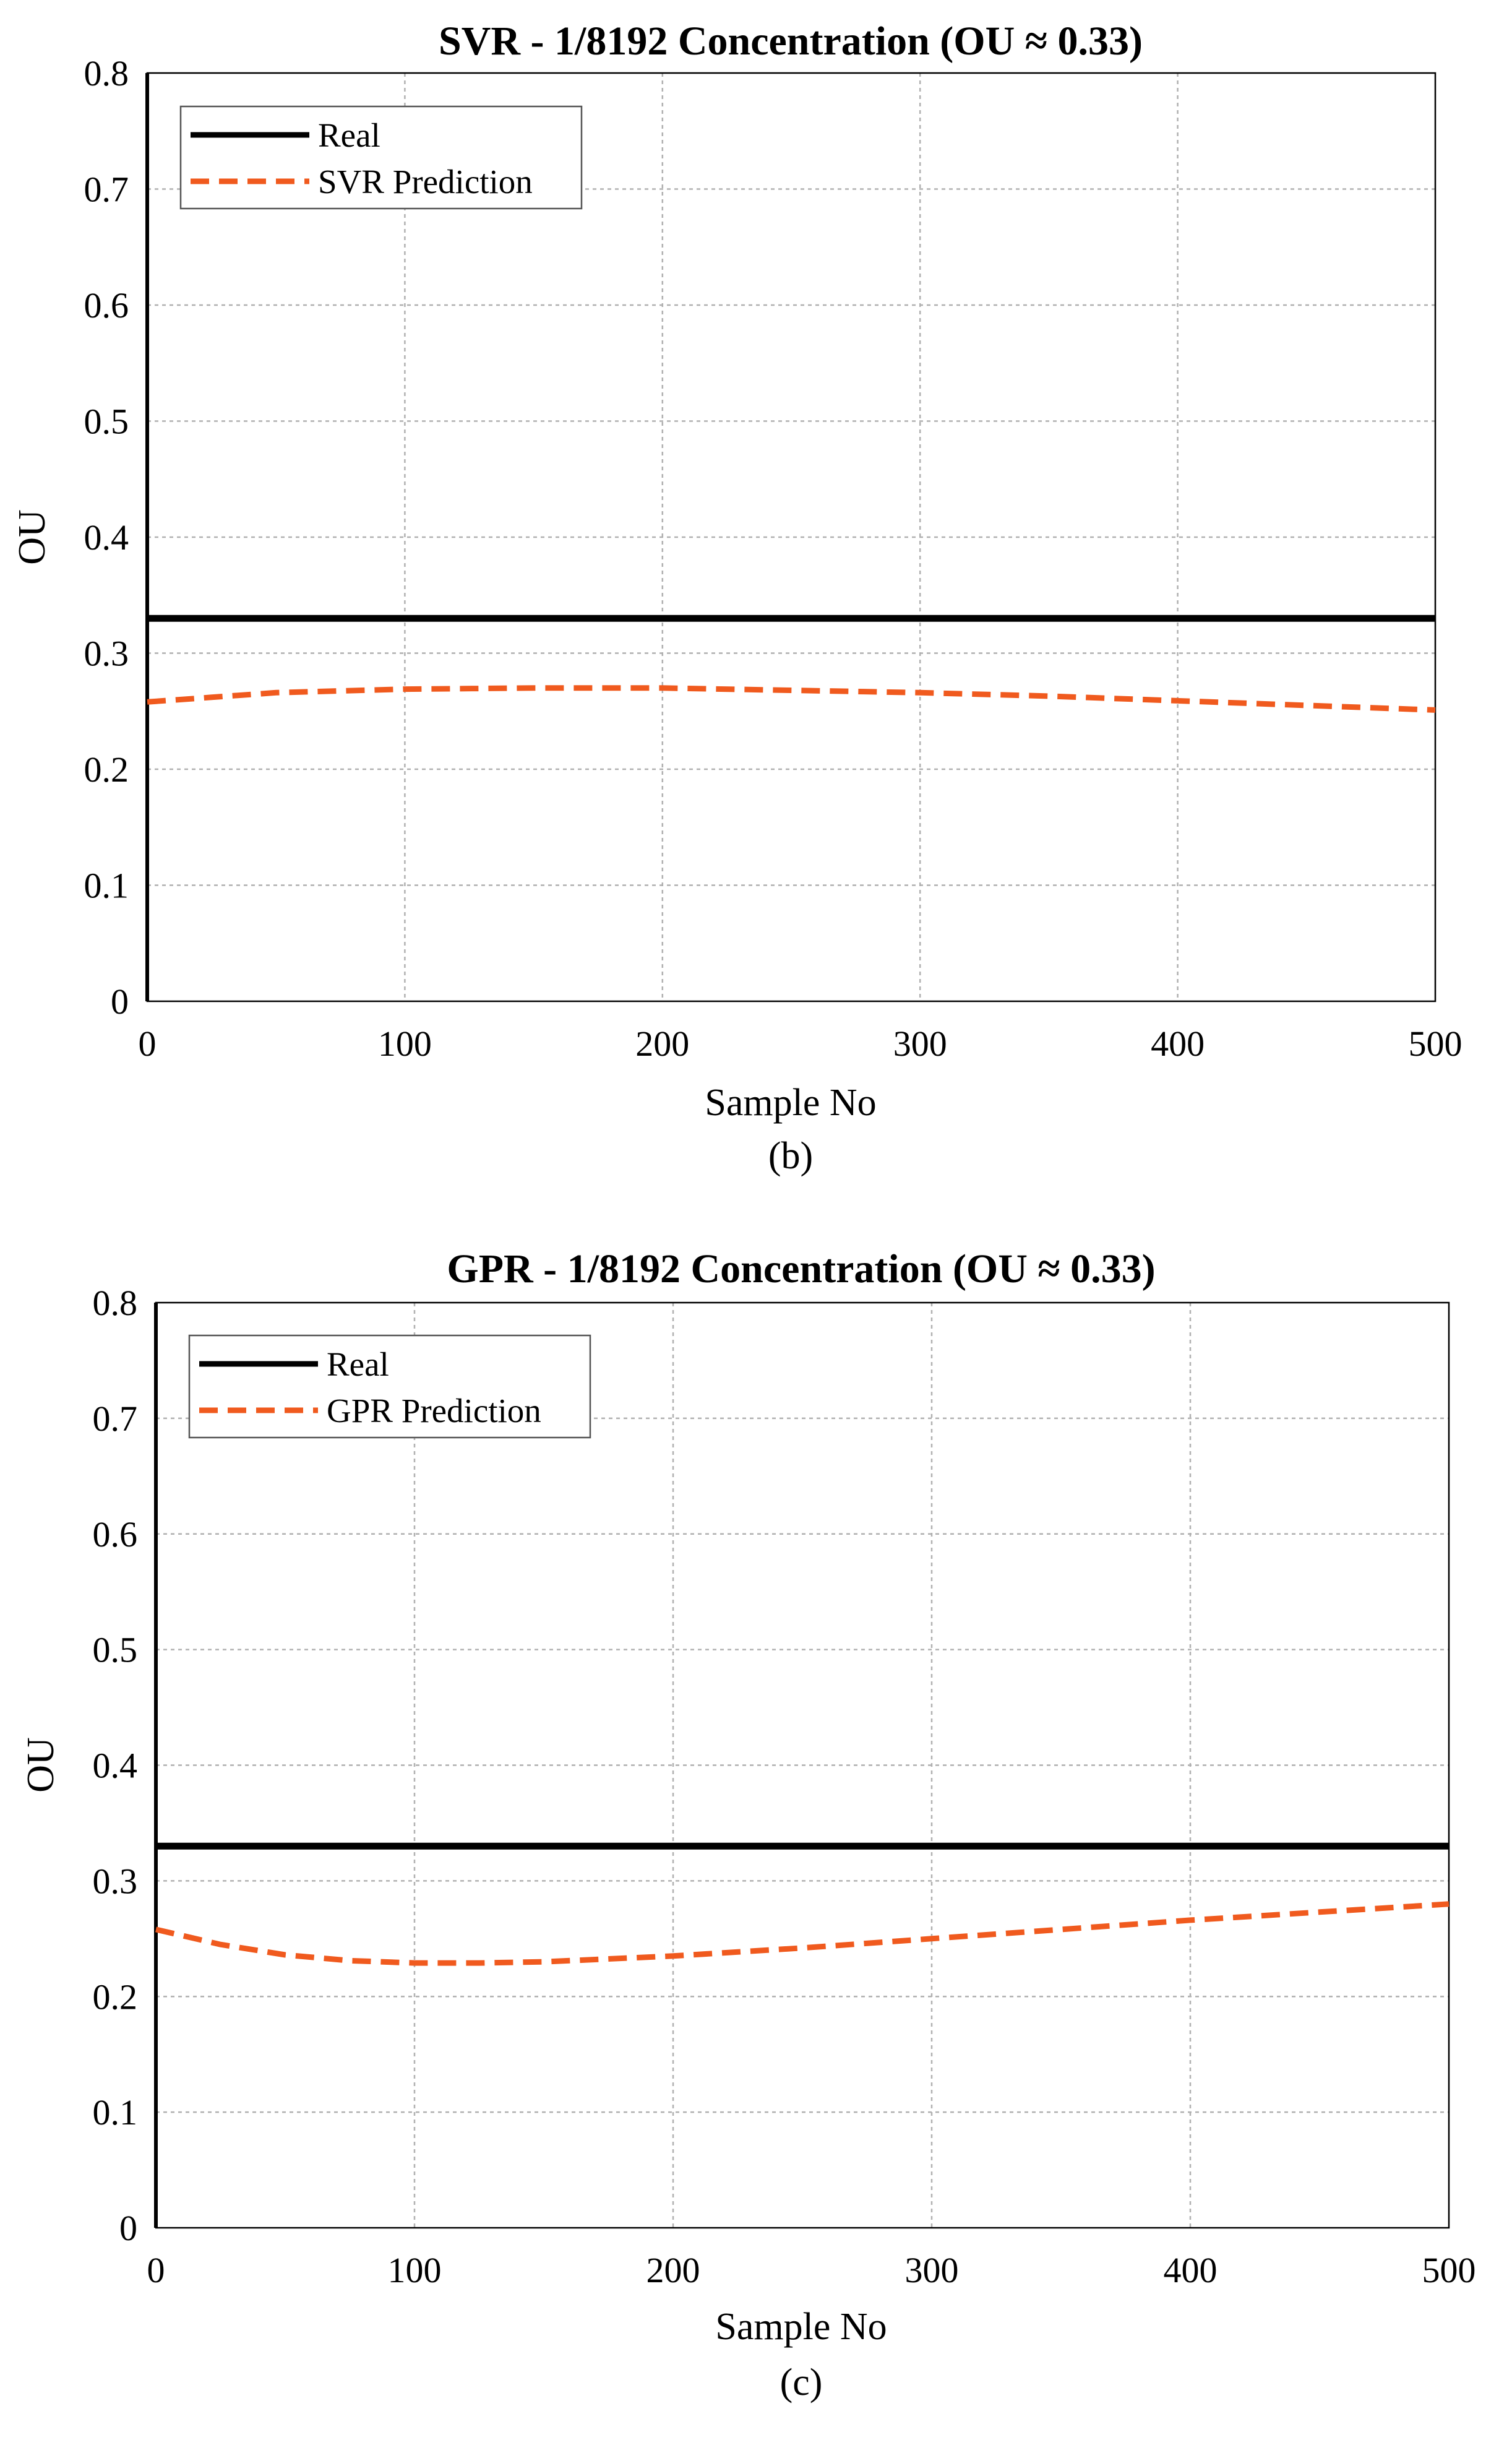 This screenshot has width=1512, height=2445. Describe the element at coordinates (801, 2382) in the screenshot. I see `panel-label: (c)` at that location.